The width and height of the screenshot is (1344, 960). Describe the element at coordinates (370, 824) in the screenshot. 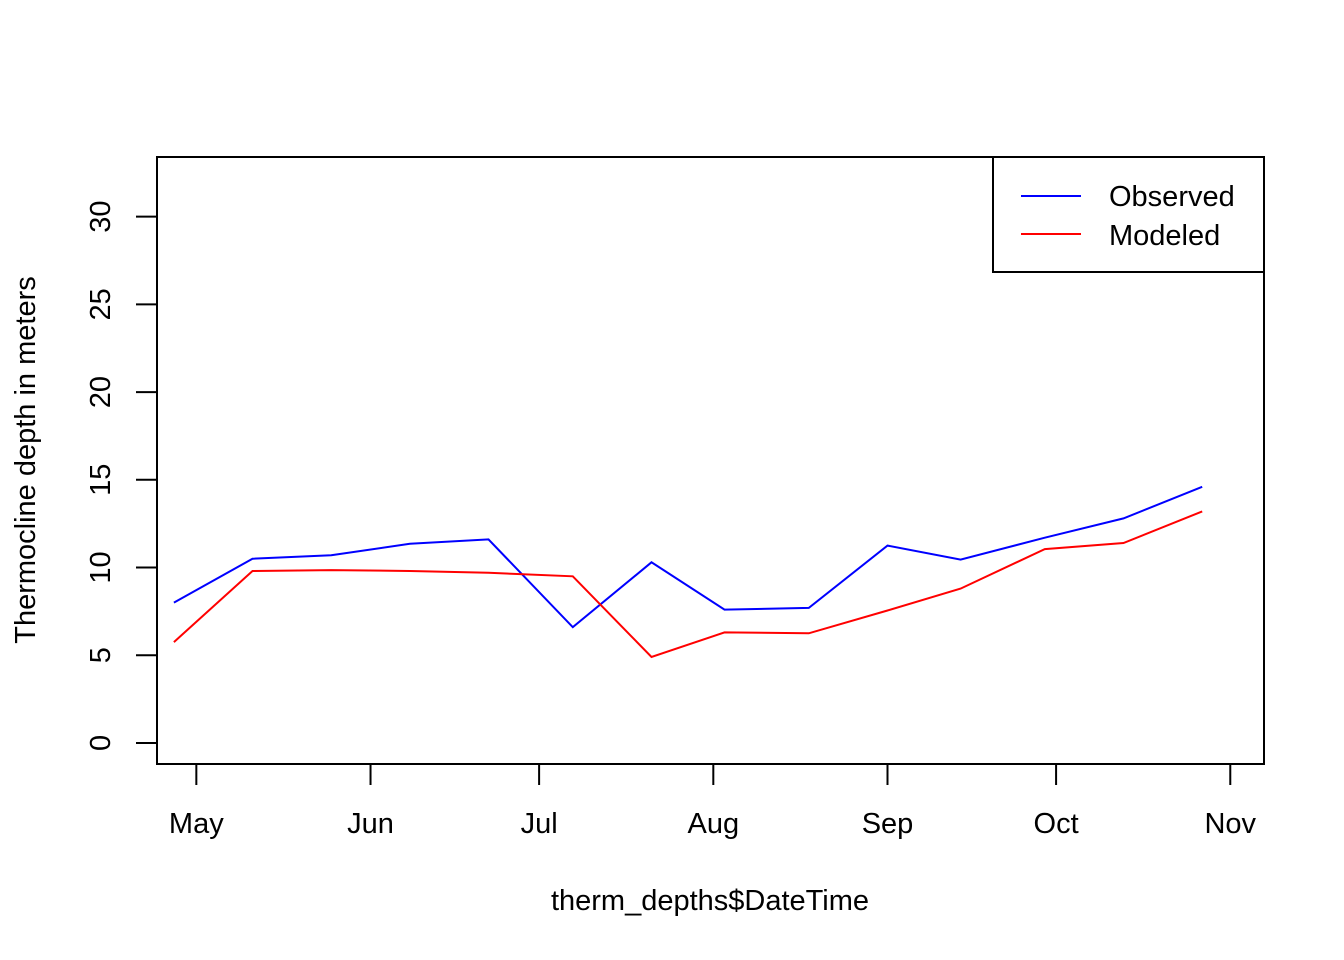

I see `x-tick-label: Jun` at that location.